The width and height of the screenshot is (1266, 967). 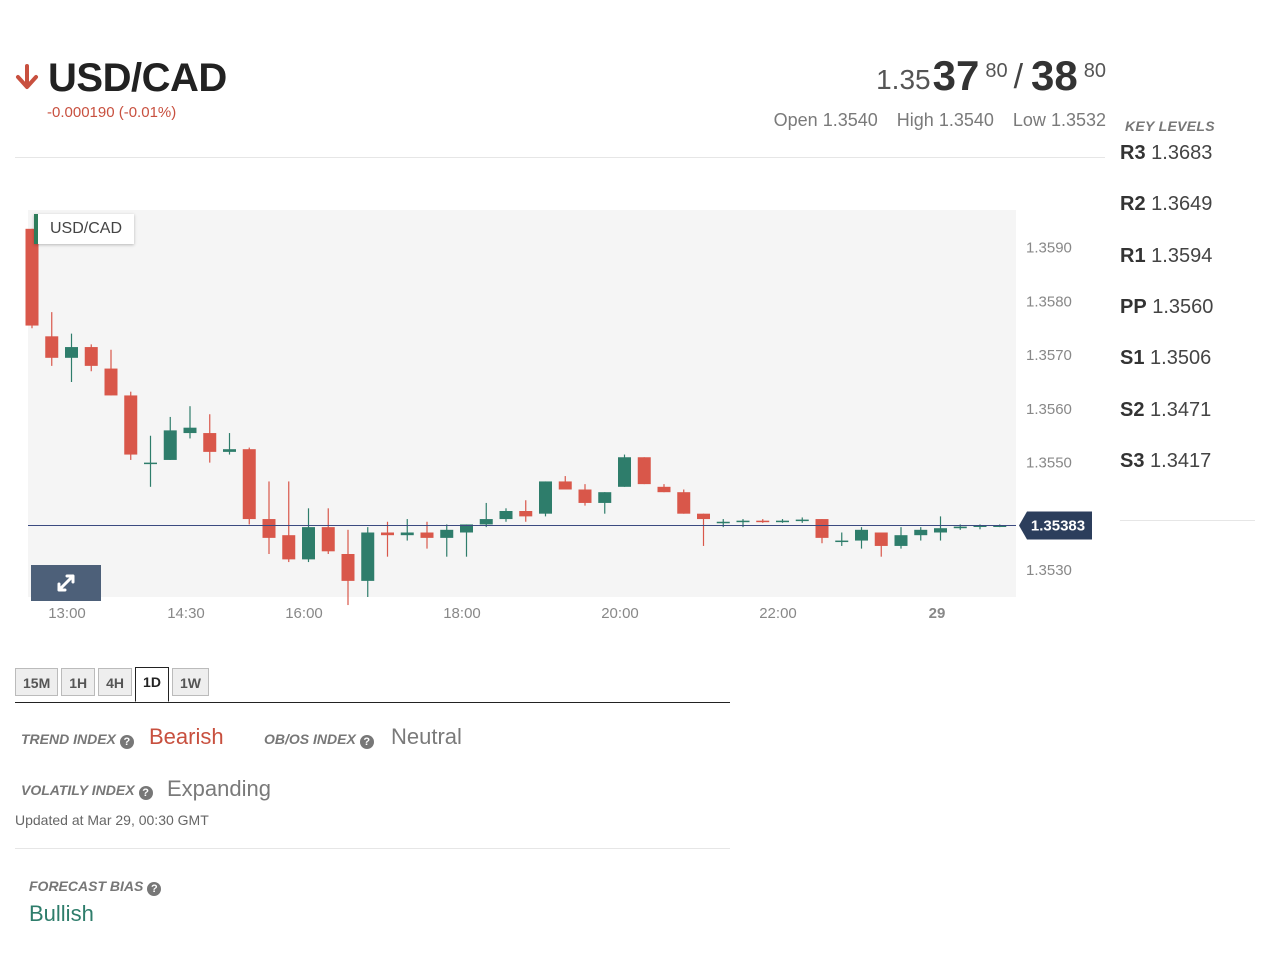 I want to click on low-value: 1.3532, so click(x=1078, y=120).